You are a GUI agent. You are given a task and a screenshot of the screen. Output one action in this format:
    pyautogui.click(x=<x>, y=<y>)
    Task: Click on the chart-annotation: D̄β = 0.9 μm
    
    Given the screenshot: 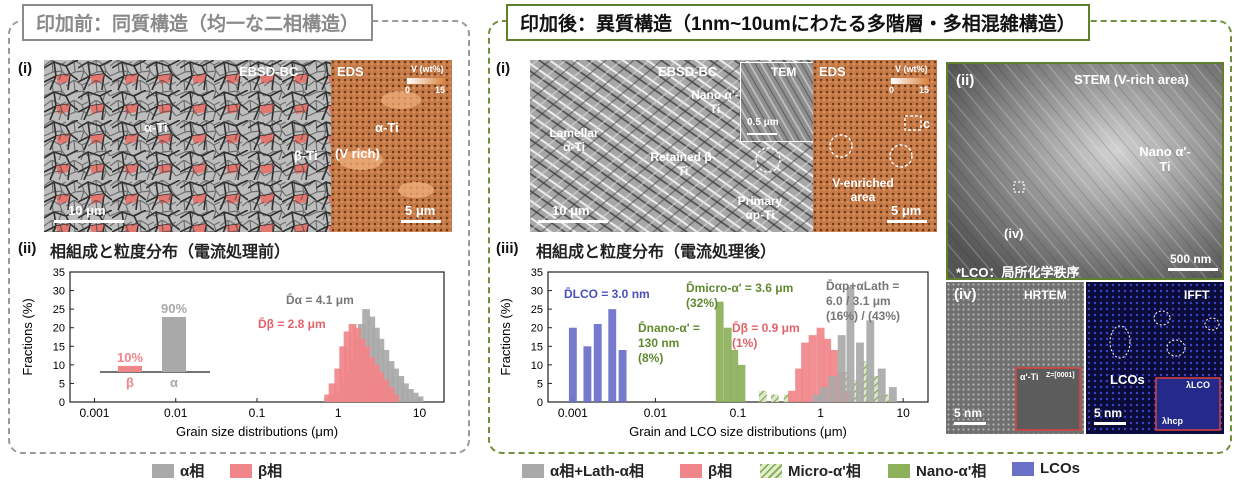 What is the action you would take?
    pyautogui.click(x=766, y=328)
    